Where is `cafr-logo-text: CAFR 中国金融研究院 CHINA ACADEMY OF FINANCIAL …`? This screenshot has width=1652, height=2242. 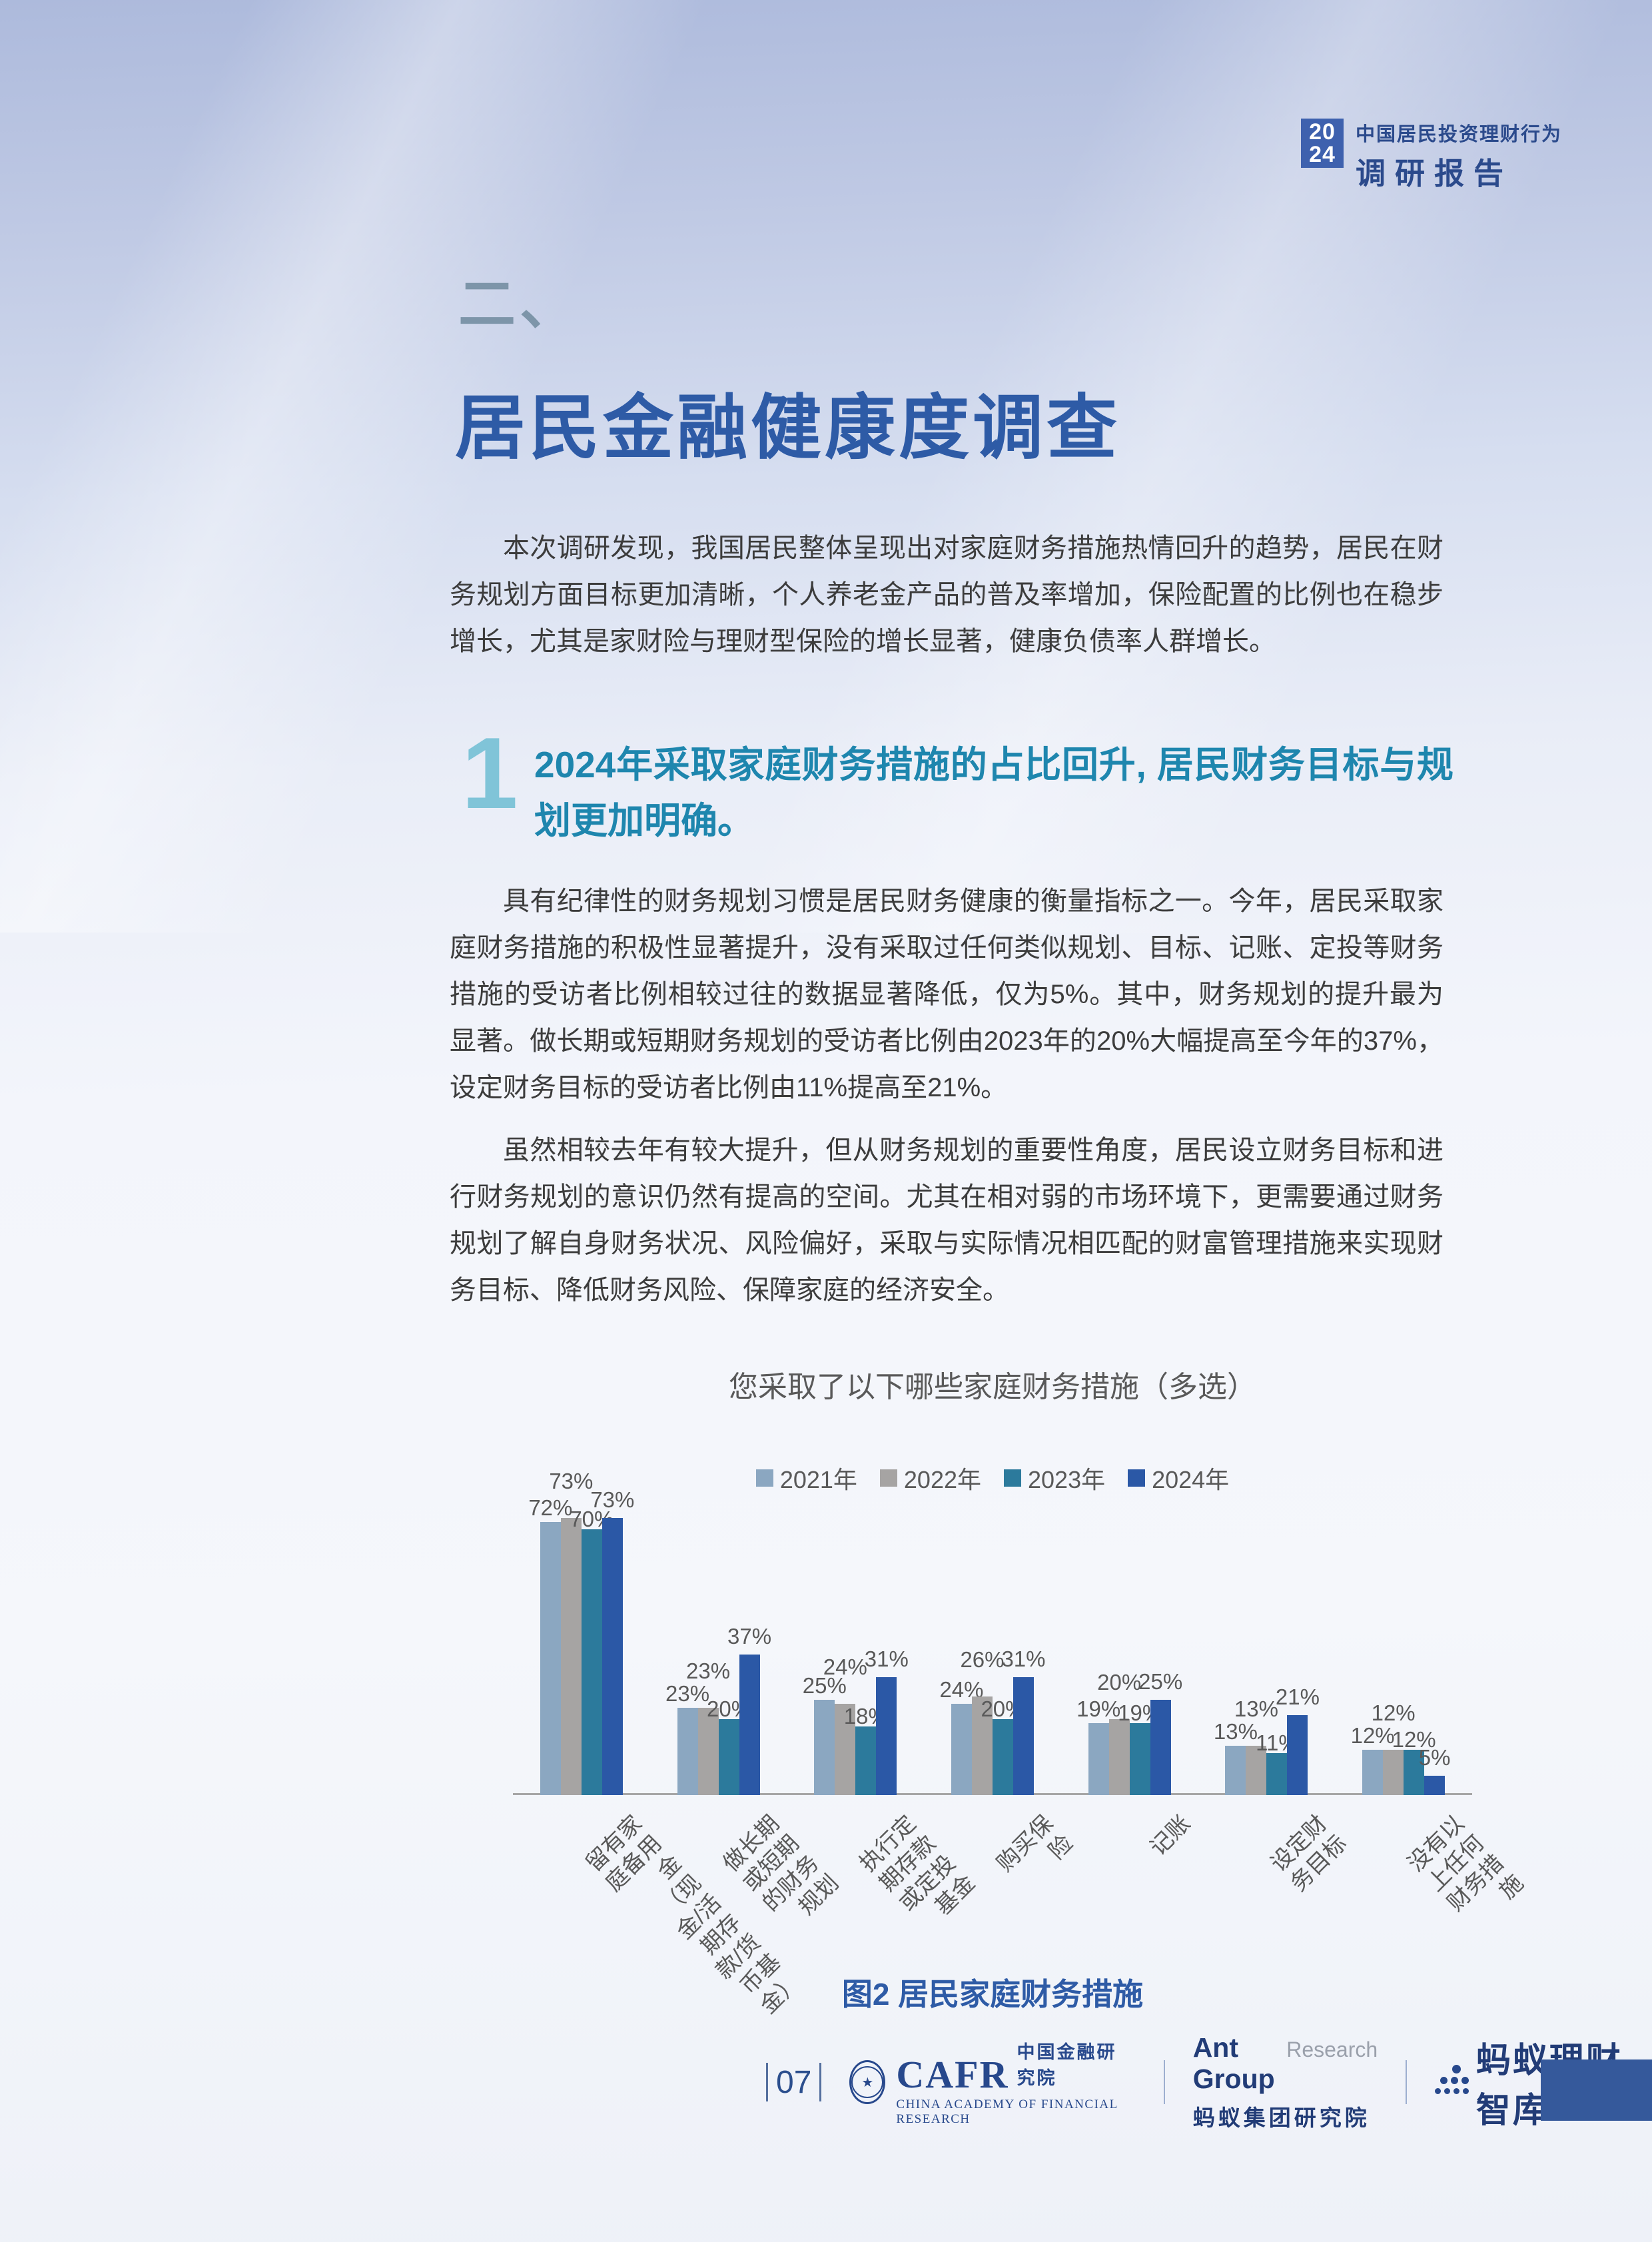 cafr-logo-text: CAFR 中国金融研究院 CHINA ACADEMY OF FINANCIAL … is located at coordinates (1016, 2082).